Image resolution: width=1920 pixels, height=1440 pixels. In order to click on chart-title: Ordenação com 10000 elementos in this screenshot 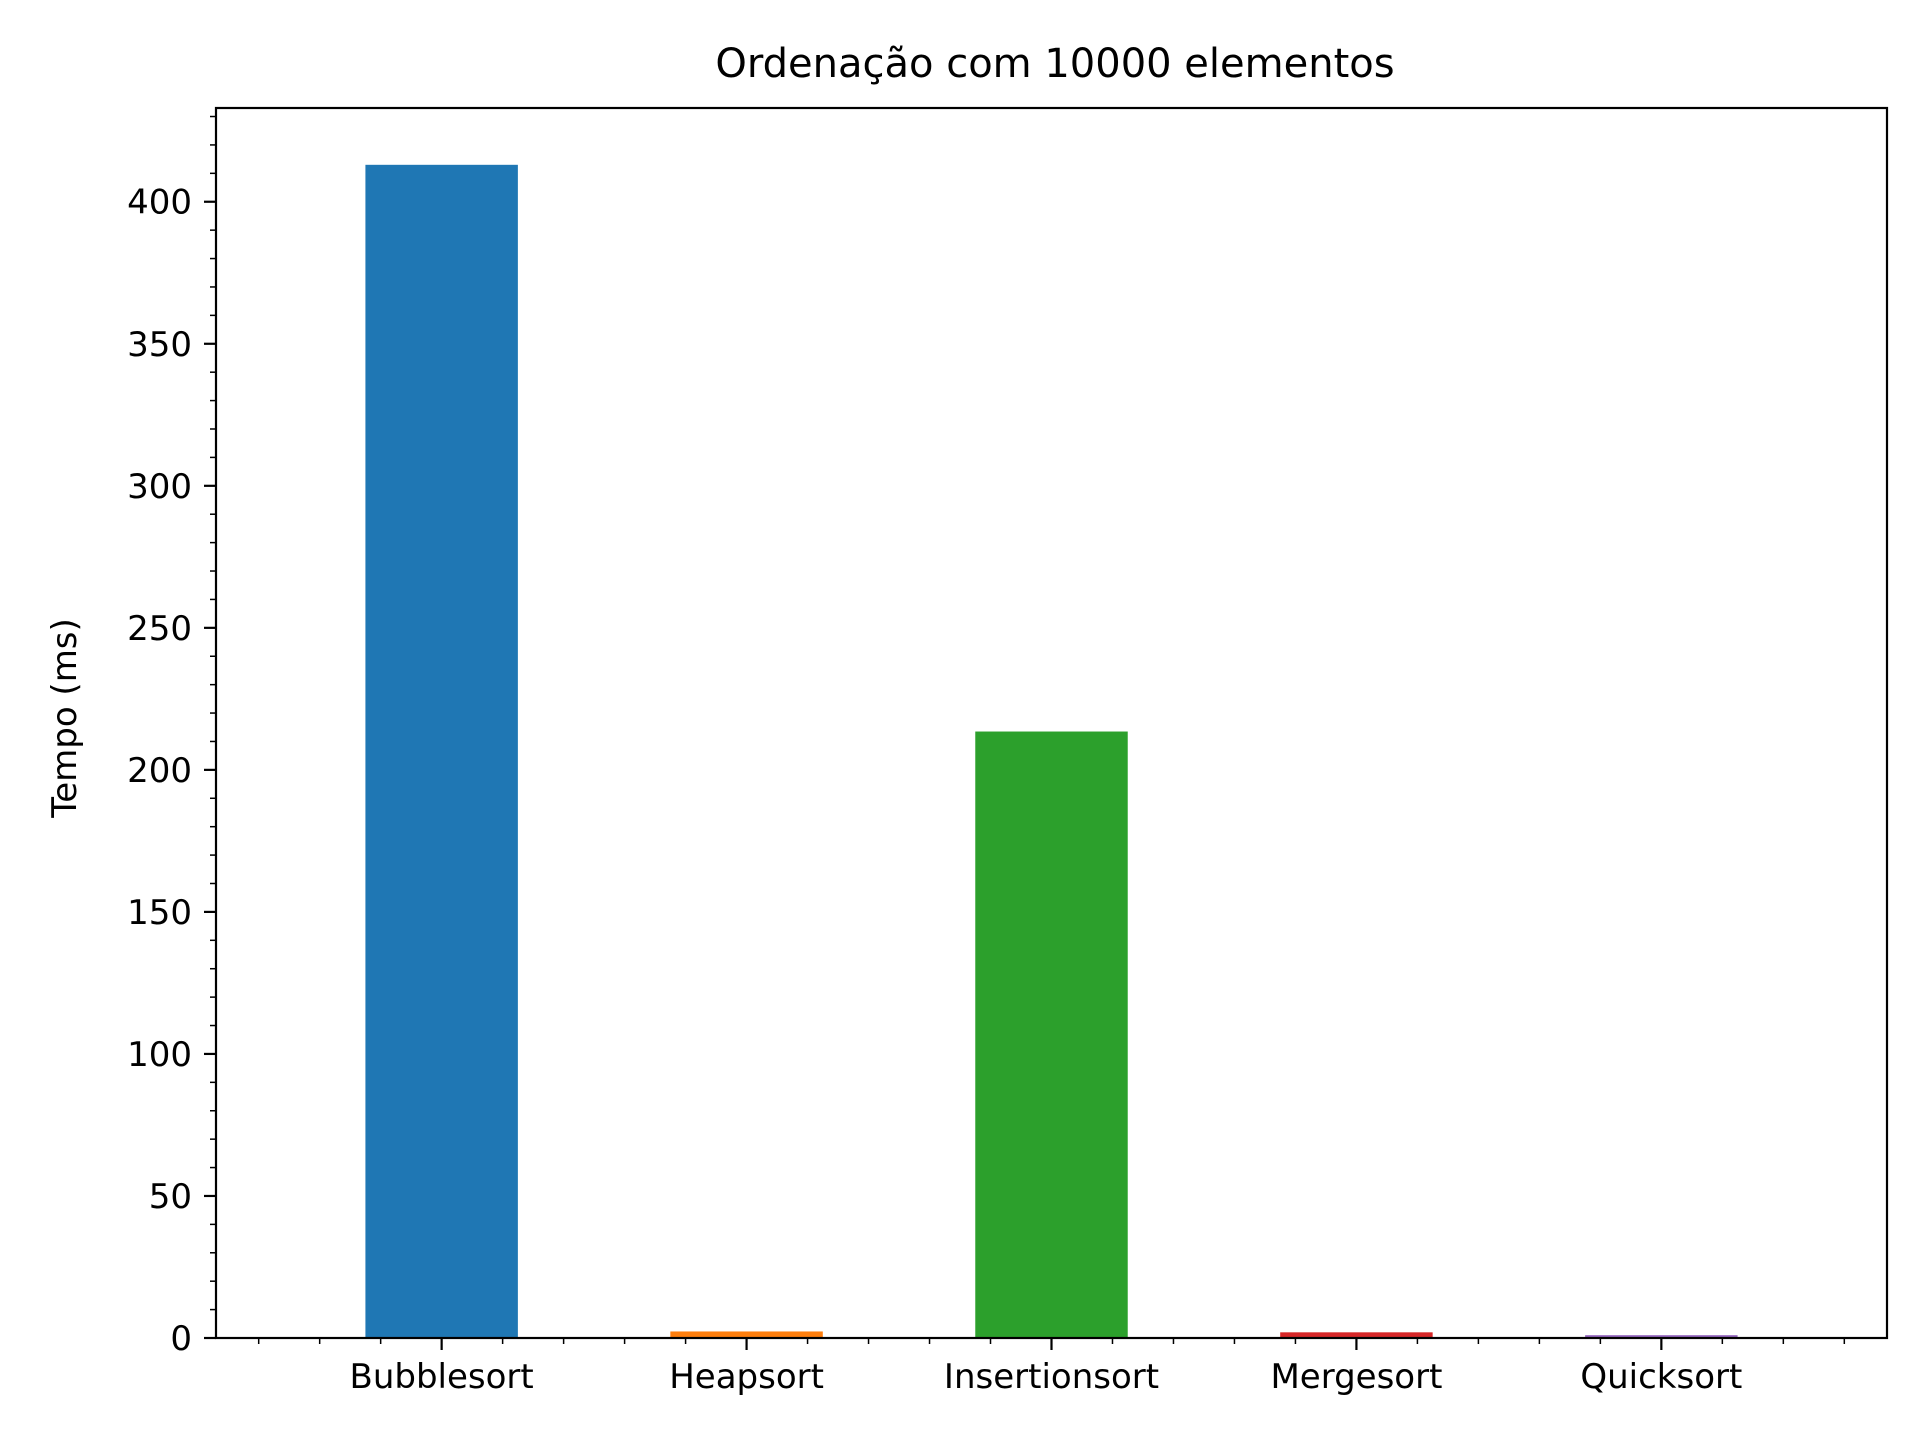, I will do `click(1054, 64)`.